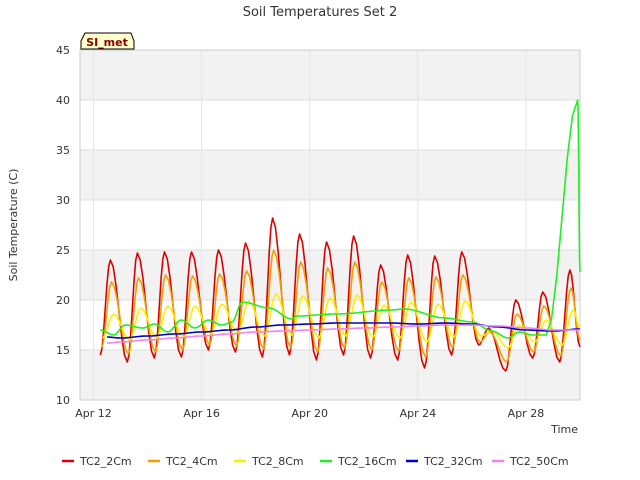 This screenshot has width=640, height=480. I want to click on y-tick-label: 35, so click(63, 150).